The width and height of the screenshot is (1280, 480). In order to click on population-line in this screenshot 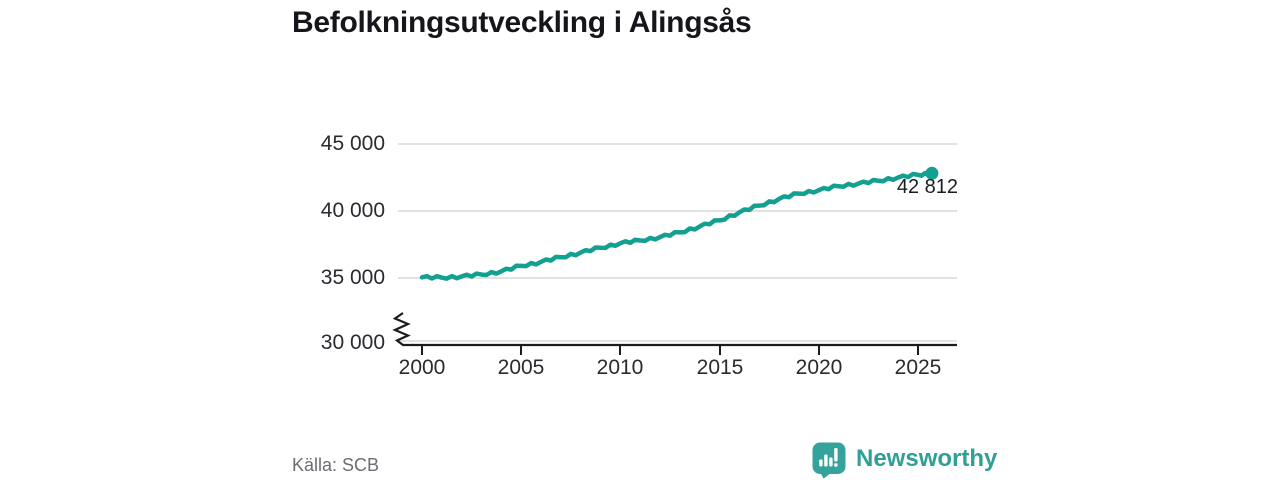, I will do `click(677, 225)`.